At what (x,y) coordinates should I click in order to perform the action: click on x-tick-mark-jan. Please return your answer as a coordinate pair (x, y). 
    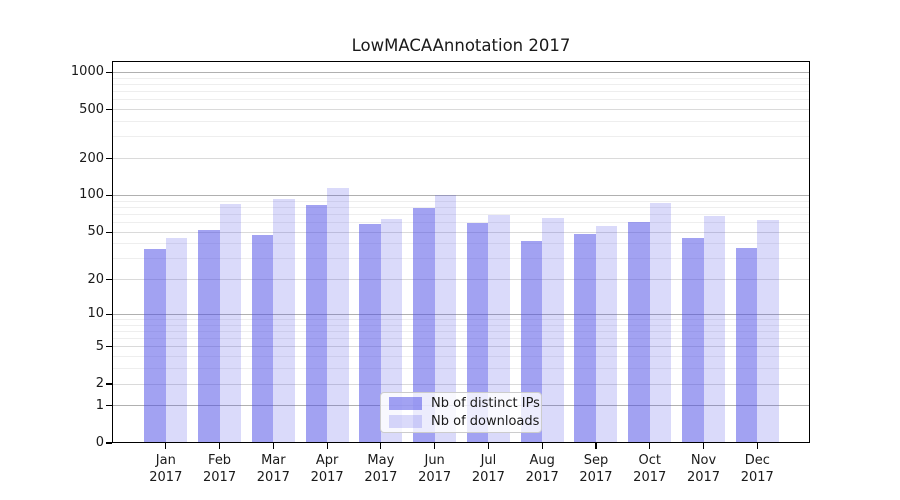
    Looking at the image, I should click on (166, 446).